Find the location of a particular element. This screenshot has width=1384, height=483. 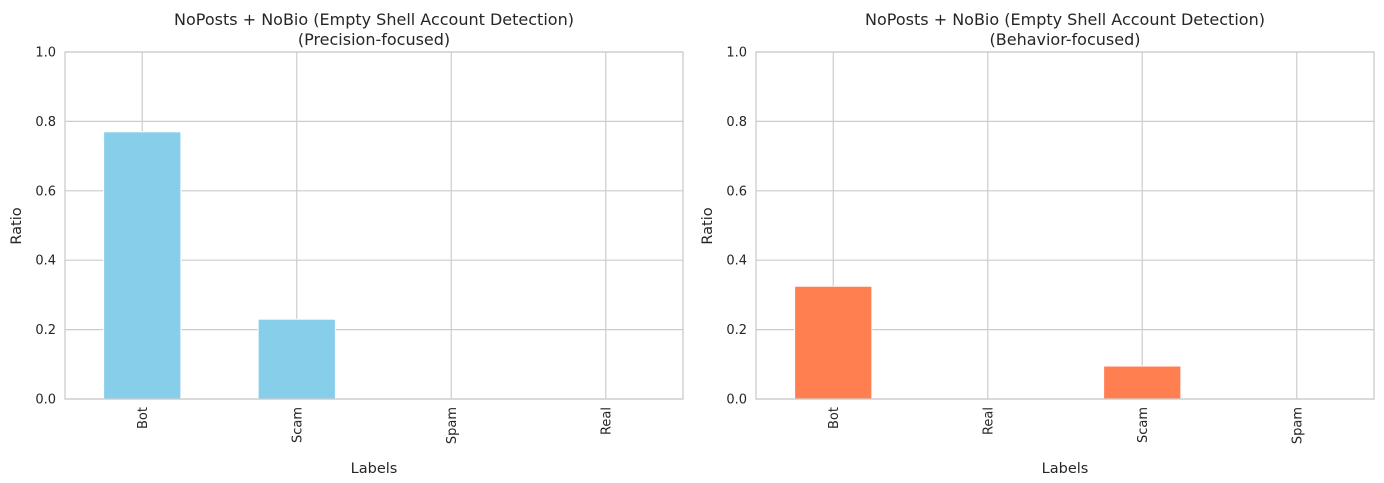

chart-subtitle: (Behavior-focused) is located at coordinates (1065, 39).